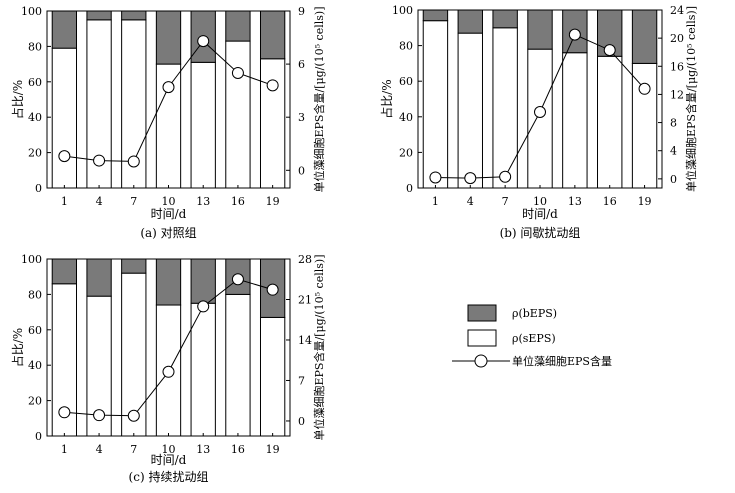  I want to click on y-right-tick-label: 6, so click(301, 64).